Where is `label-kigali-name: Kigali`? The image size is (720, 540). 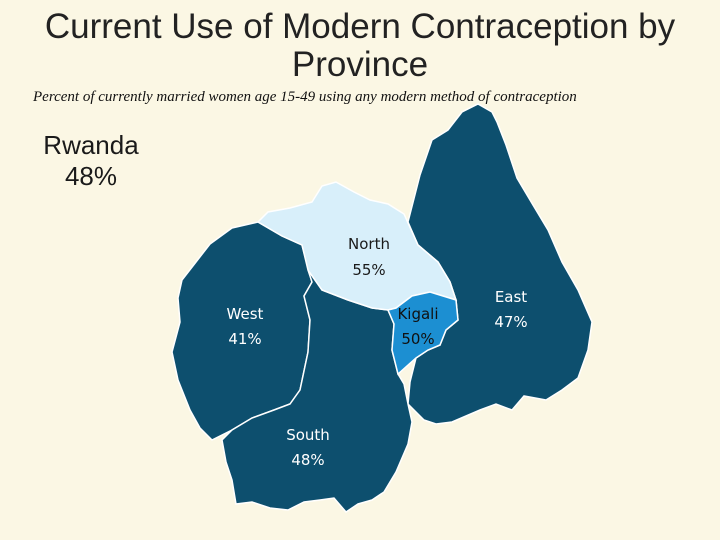
label-kigali-name: Kigali is located at coordinates (417, 314).